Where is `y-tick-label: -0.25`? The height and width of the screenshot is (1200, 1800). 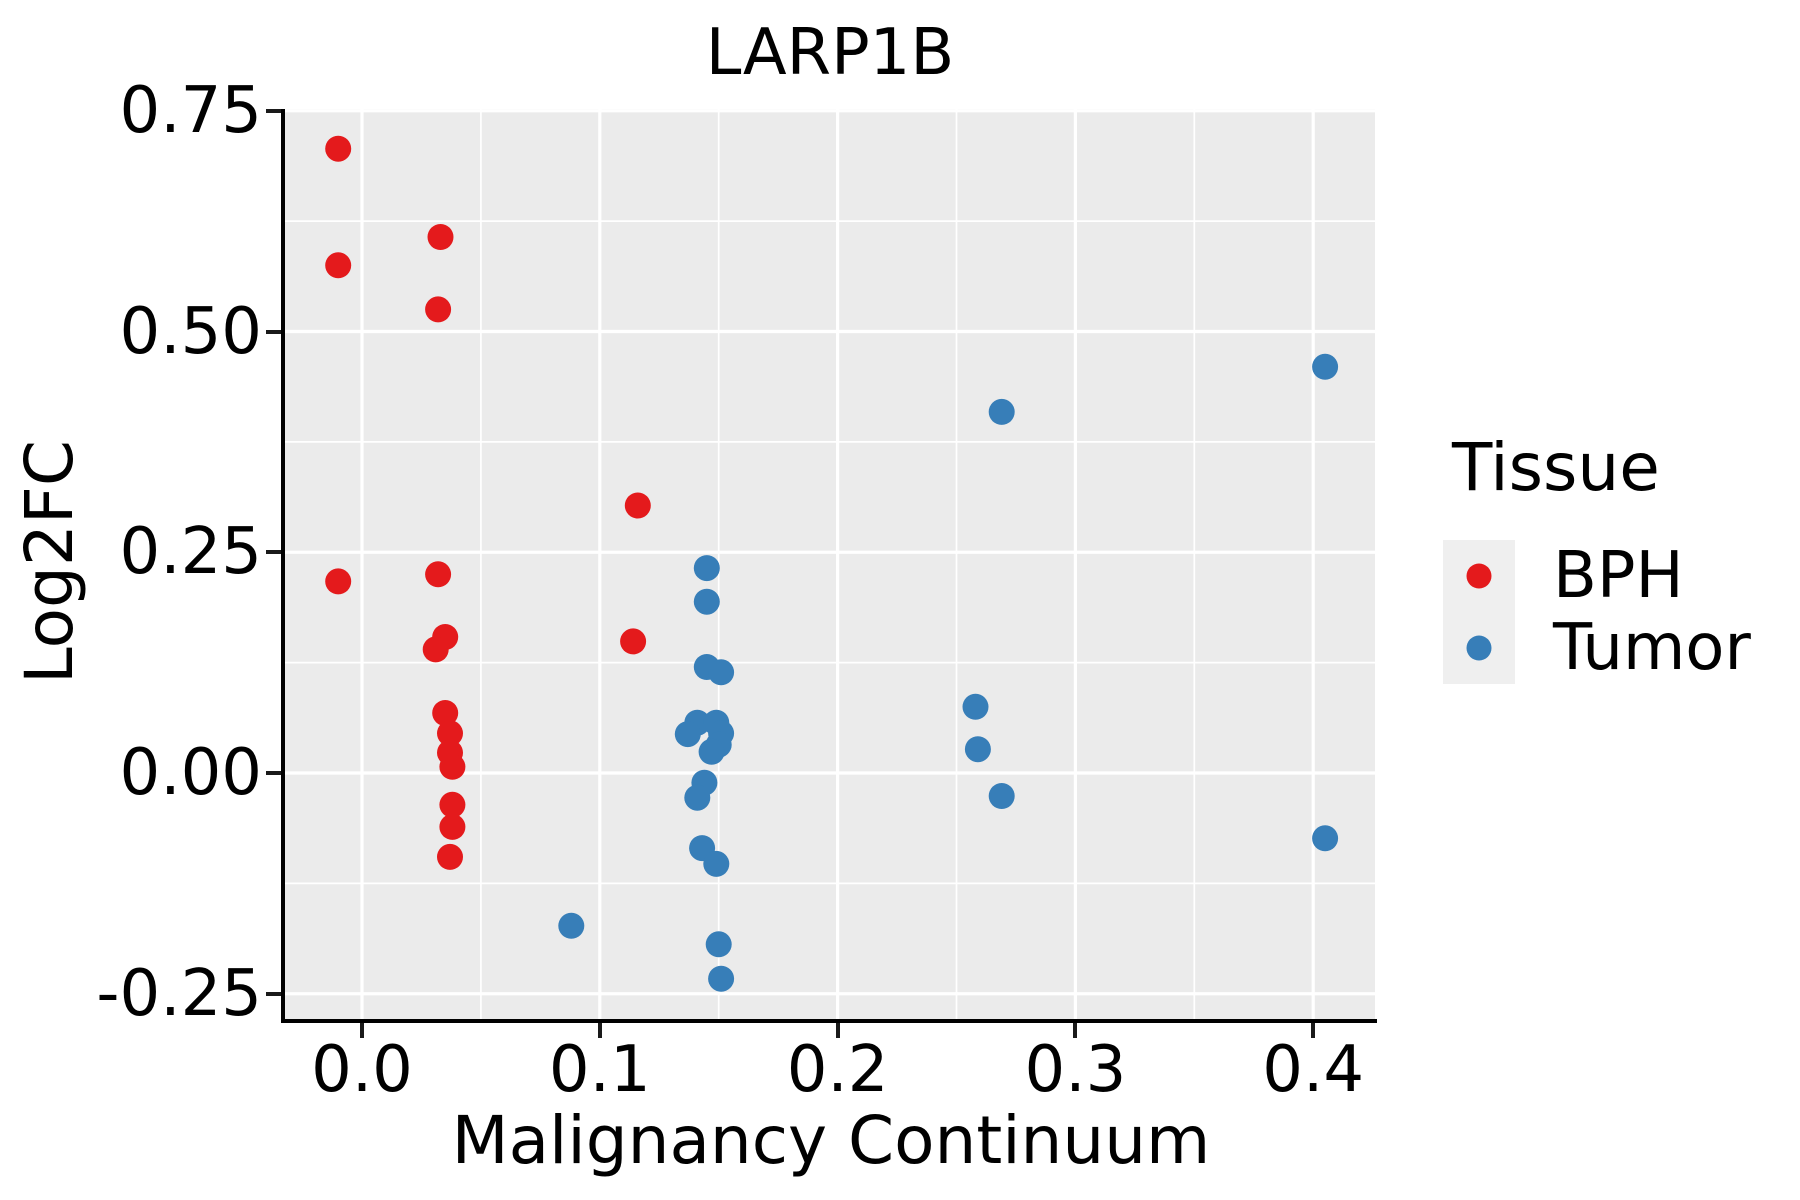 y-tick-label: -0.25 is located at coordinates (179, 993).